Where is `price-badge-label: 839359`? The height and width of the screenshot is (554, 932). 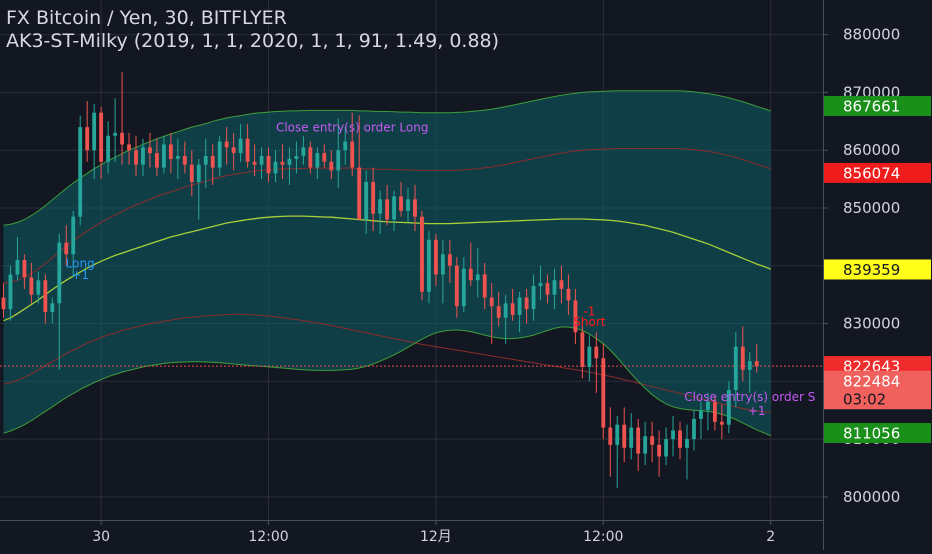 price-badge-label: 839359 is located at coordinates (871, 270).